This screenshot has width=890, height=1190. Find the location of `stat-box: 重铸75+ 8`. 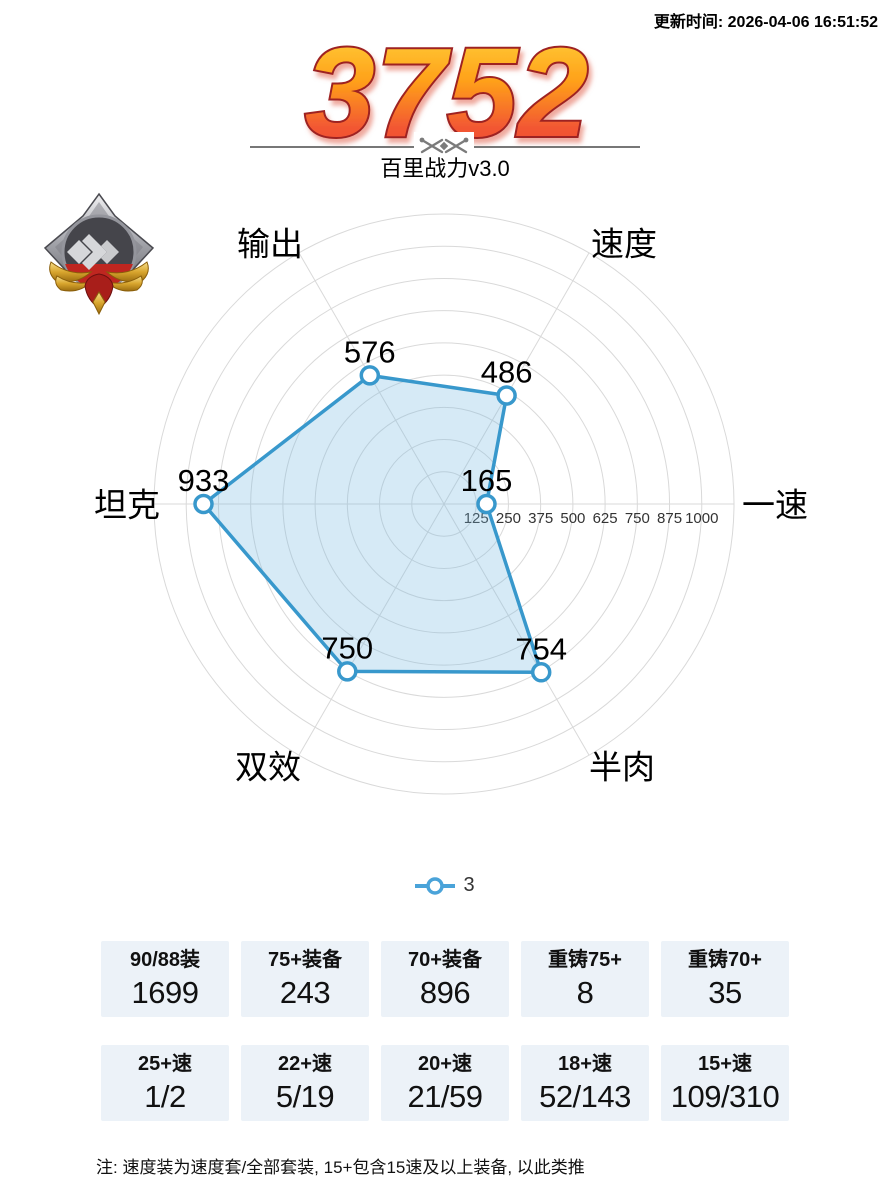

stat-box: 重铸75+ 8 is located at coordinates (585, 979).